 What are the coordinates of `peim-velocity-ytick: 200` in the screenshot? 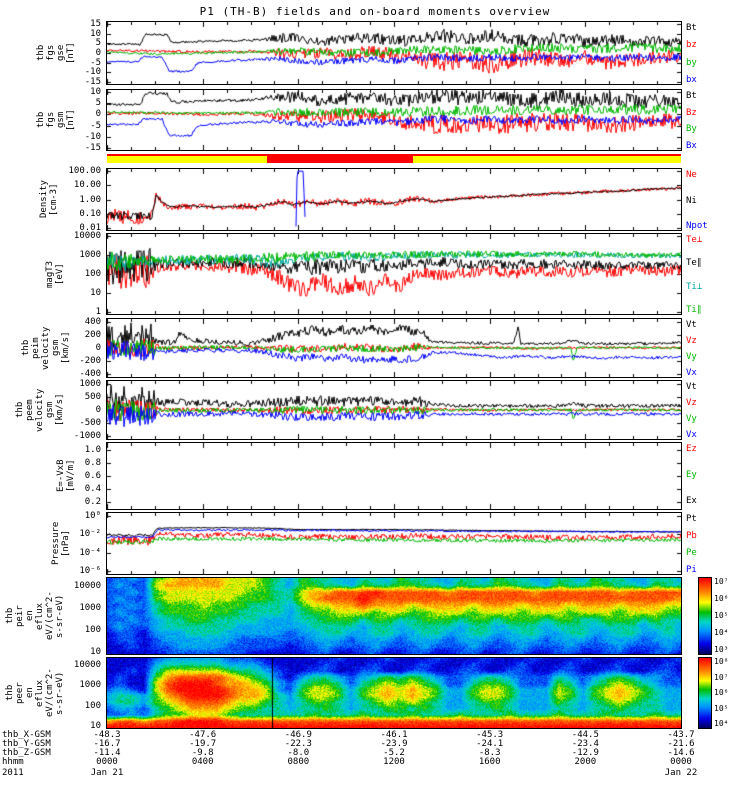 It's located at (92, 335).